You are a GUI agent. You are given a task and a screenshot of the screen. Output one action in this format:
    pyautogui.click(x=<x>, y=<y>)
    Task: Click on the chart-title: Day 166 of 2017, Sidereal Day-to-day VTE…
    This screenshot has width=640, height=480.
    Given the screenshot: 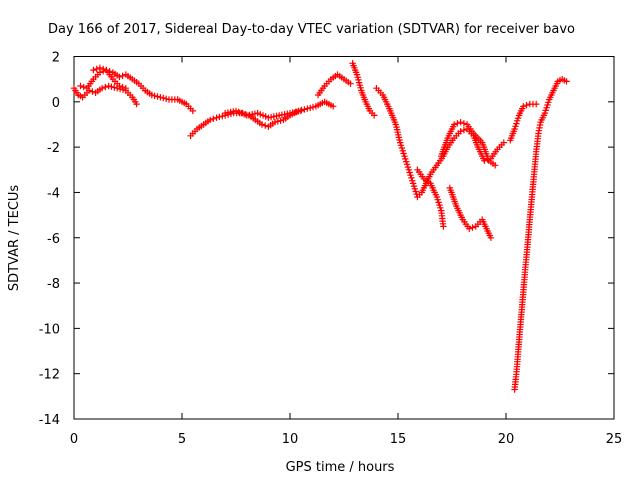 What is the action you would take?
    pyautogui.click(x=311, y=29)
    